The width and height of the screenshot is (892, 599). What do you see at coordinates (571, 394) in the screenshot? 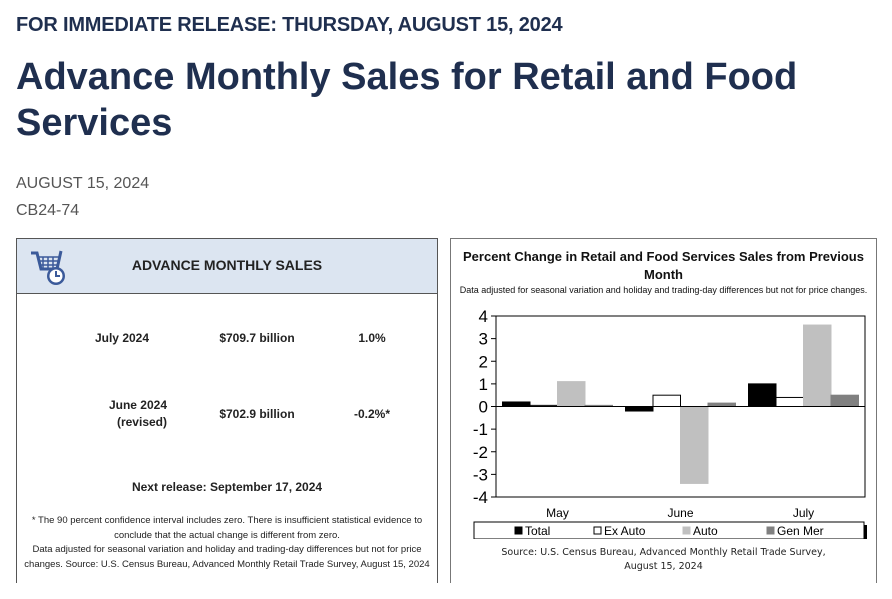
I see `bar-auto-may` at bounding box center [571, 394].